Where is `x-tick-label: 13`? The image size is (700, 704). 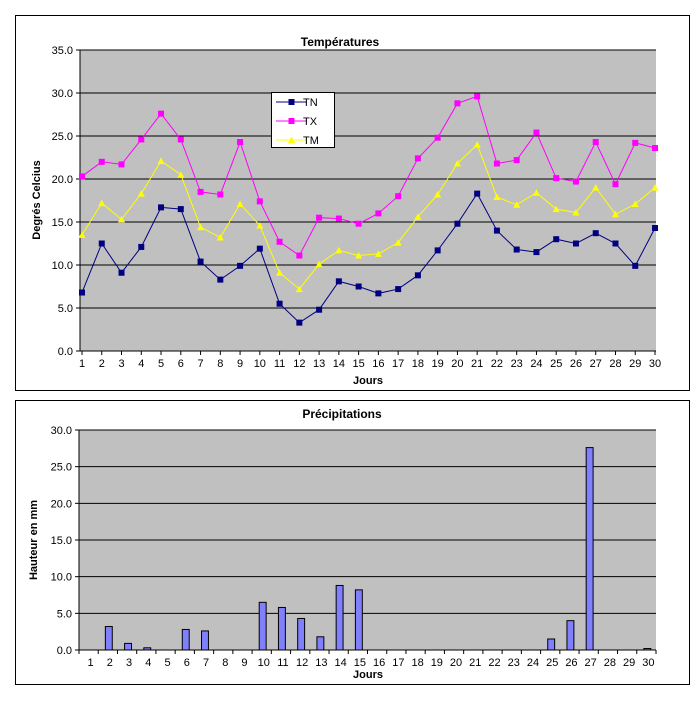 x-tick-label: 13 is located at coordinates (319, 364).